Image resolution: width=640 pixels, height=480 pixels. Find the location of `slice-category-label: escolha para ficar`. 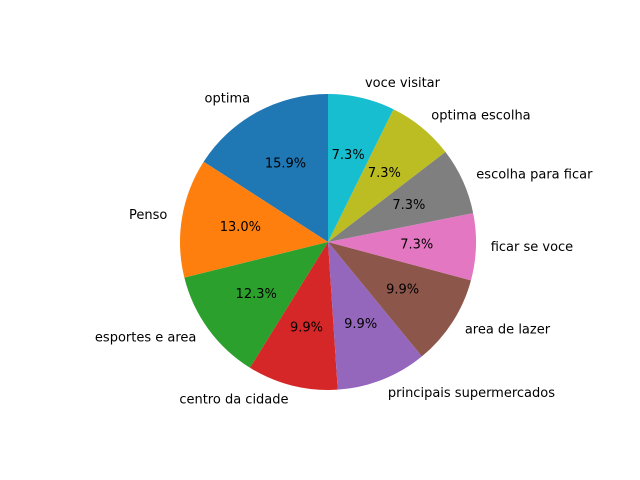

slice-category-label: escolha para ficar is located at coordinates (534, 174).